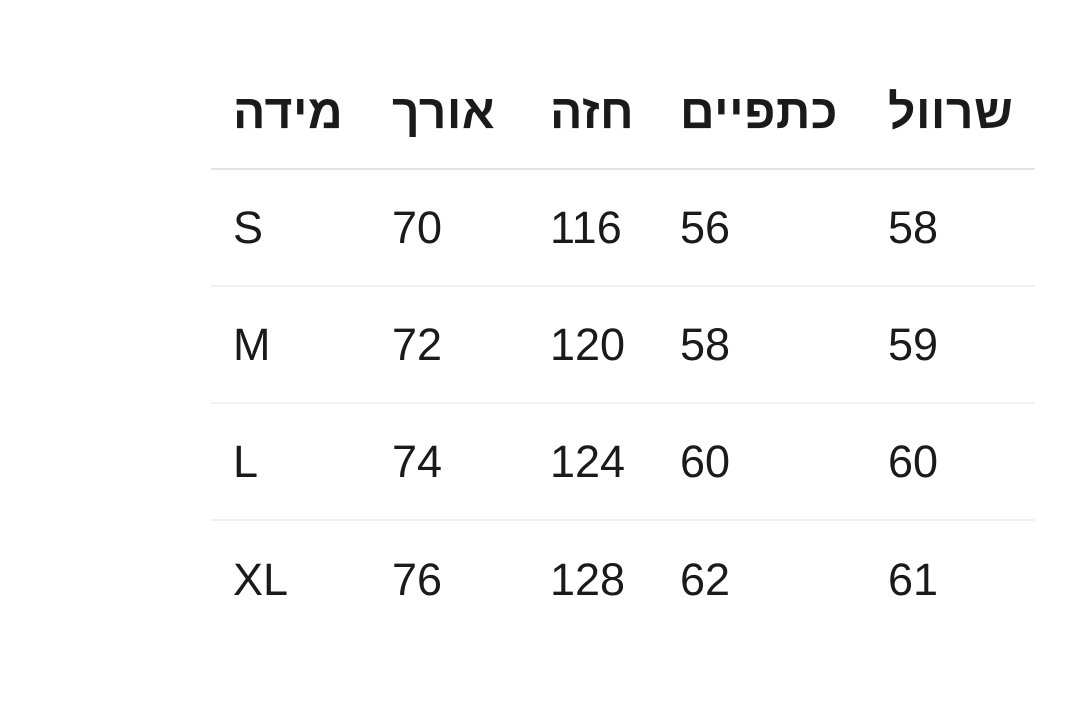 Image resolution: width=1080 pixels, height=704 pixels. I want to click on header-cell-shoulders: כתפיים, so click(759, 112).